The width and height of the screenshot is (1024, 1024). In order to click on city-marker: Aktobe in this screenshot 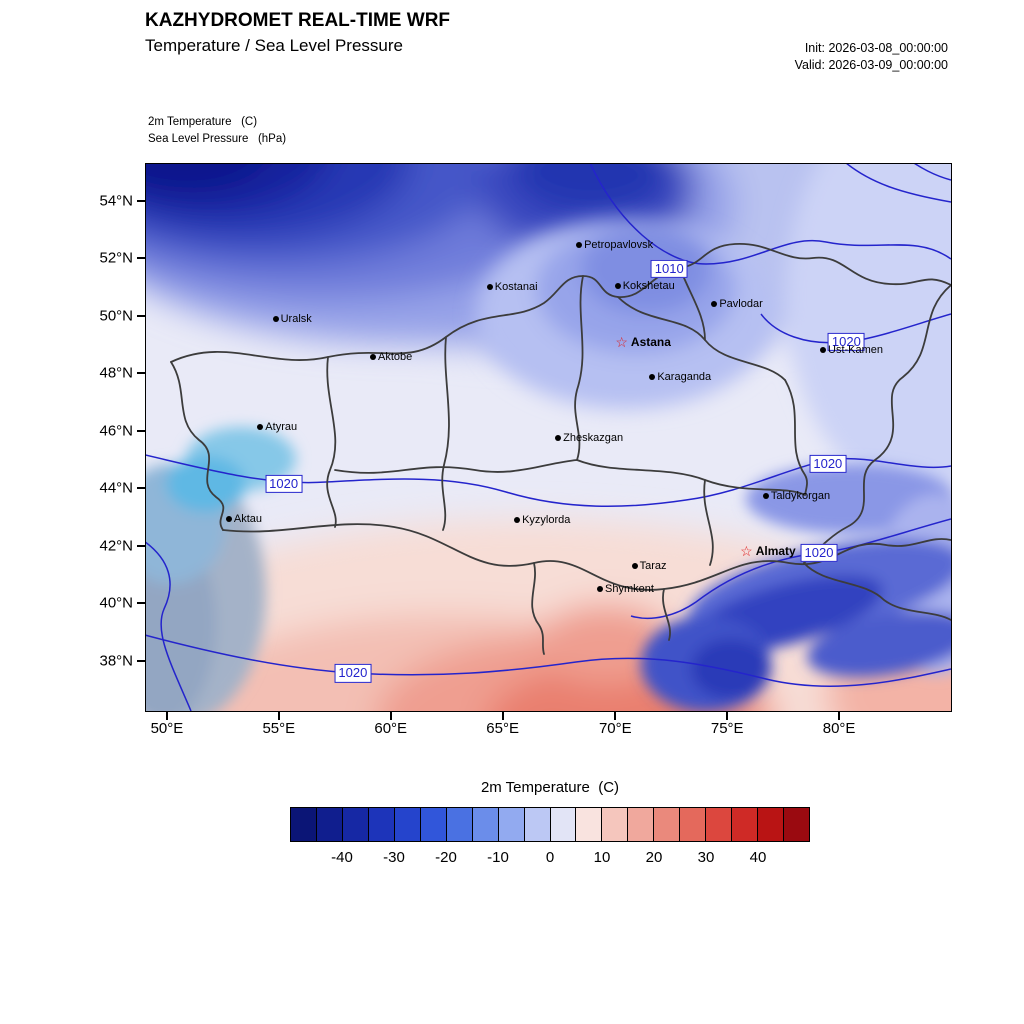, I will do `click(391, 357)`.